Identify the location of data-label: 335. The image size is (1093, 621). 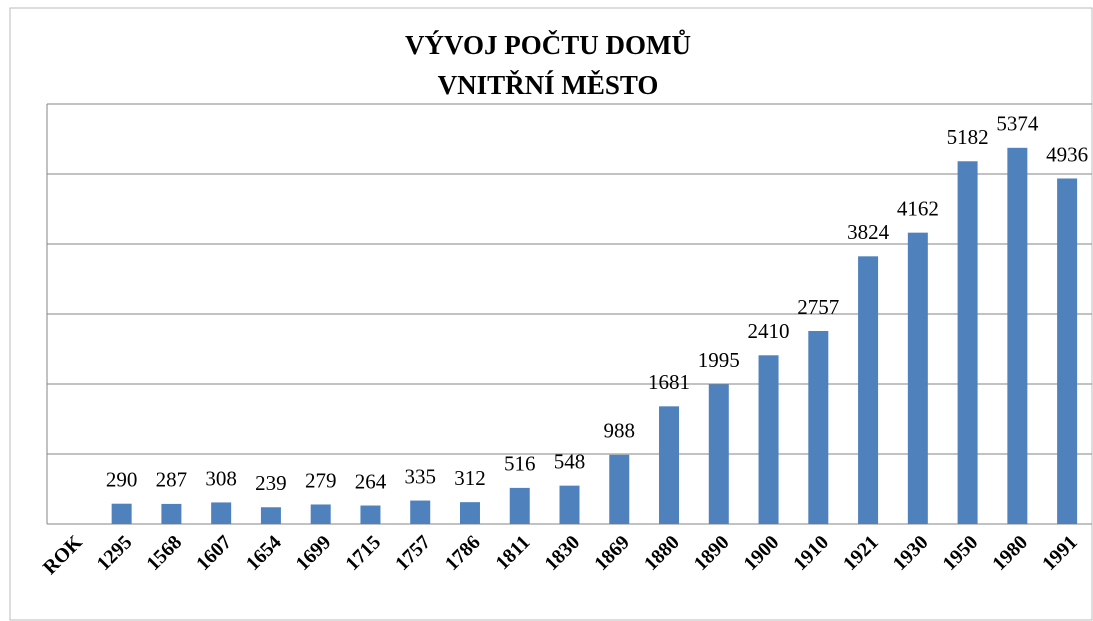
(420, 476).